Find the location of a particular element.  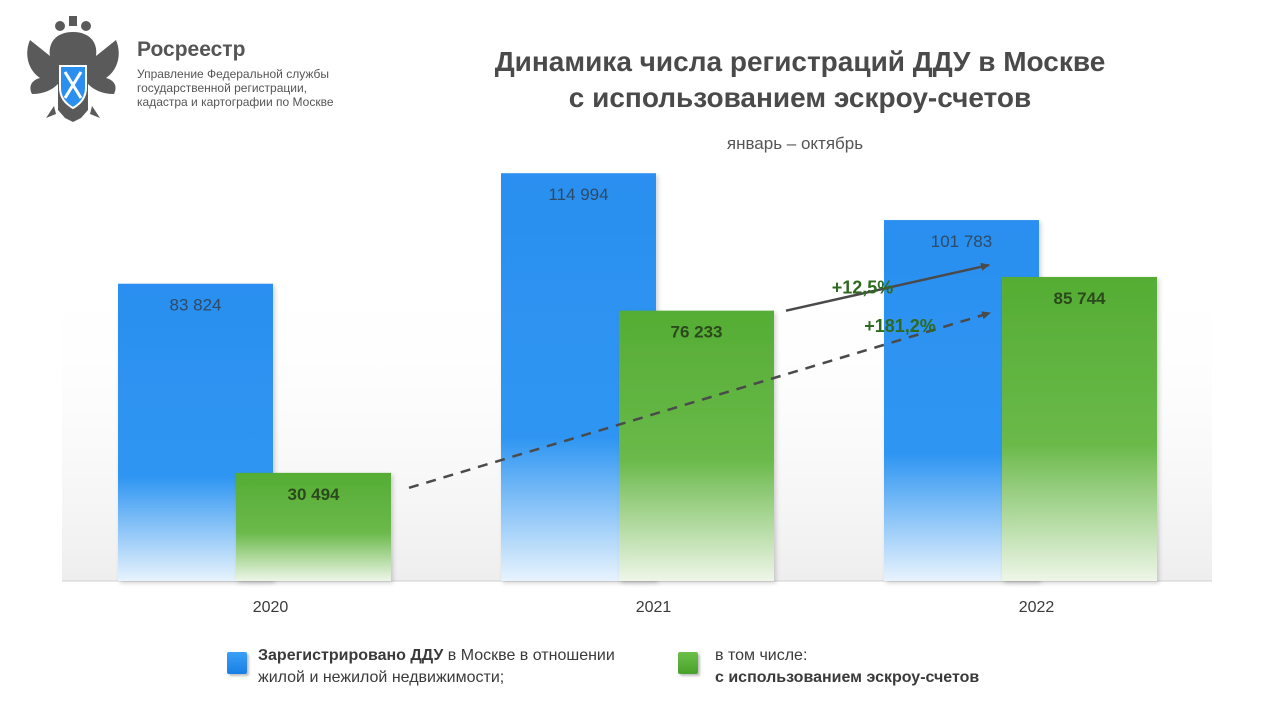

chart-title-line: с использованием эскроу-счетов is located at coordinates (800, 97).